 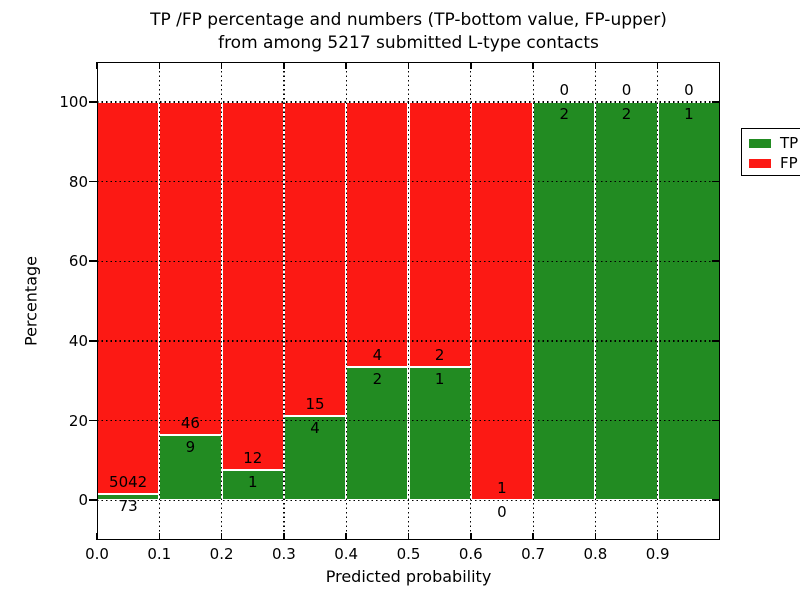 What do you see at coordinates (595, 536) in the screenshot?
I see `x-tick-bottom-0.8` at bounding box center [595, 536].